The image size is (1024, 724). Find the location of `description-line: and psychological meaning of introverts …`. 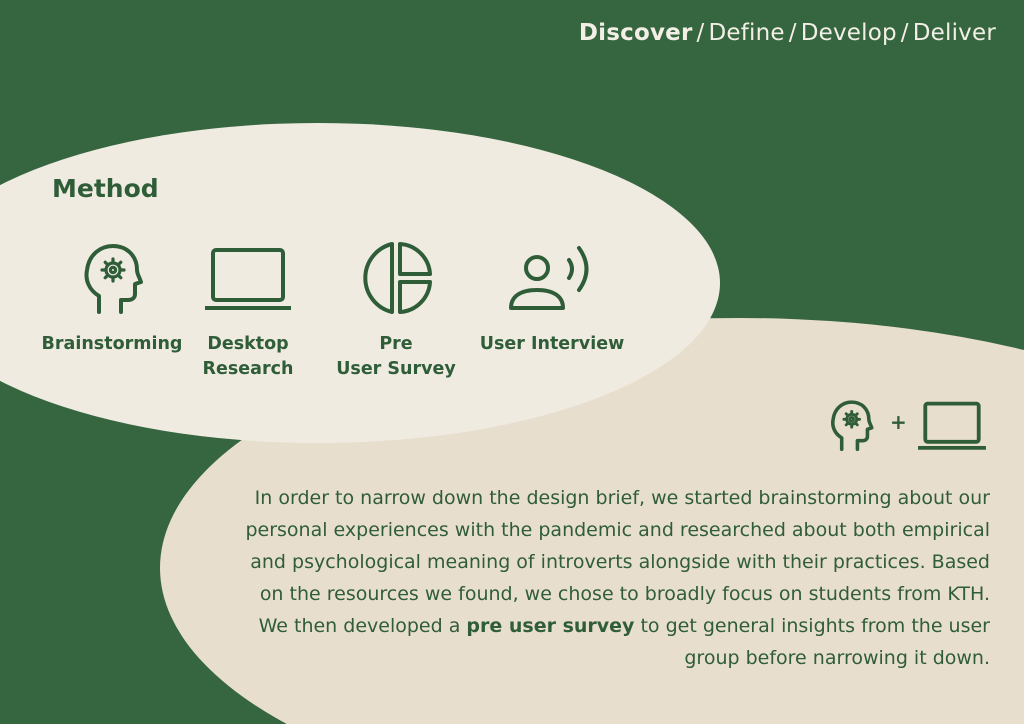

description-line: and psychological meaning of introverts … is located at coordinates (620, 562).